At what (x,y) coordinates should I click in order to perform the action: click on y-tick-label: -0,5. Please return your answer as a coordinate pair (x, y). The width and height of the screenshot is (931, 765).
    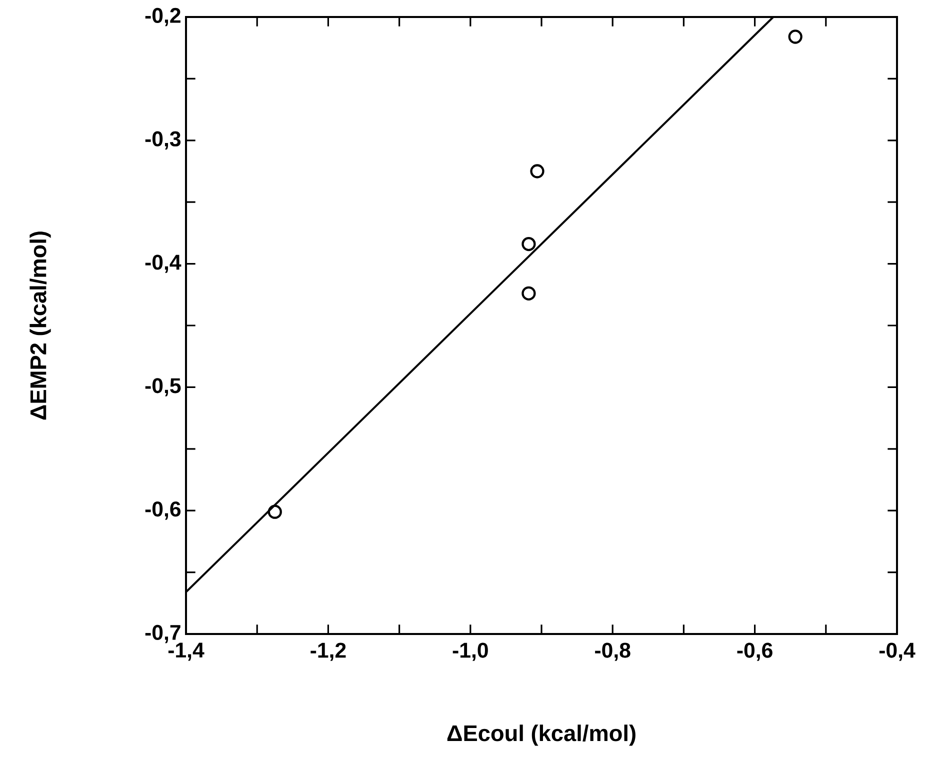
    Looking at the image, I should click on (163, 387).